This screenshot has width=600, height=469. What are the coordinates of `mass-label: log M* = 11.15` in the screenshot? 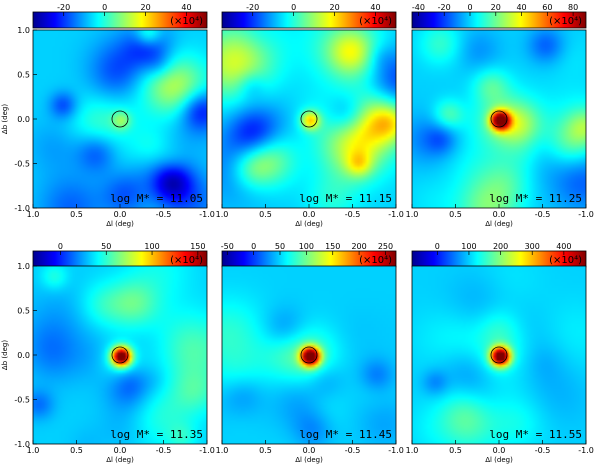 It's located at (345, 198).